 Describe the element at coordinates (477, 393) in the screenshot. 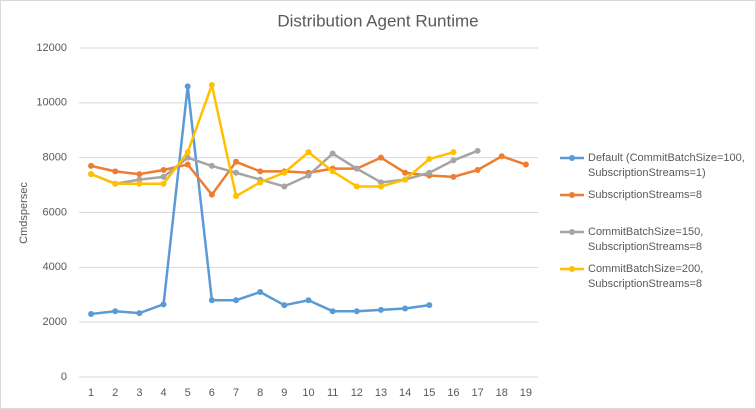

I see `x-tick-label: 17` at that location.